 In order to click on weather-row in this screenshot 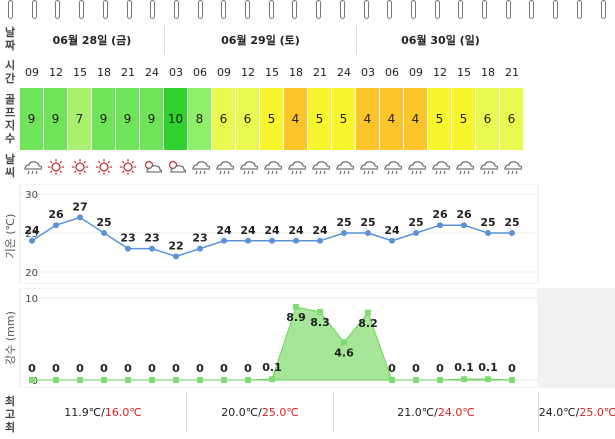, I will do `click(279, 167)`.